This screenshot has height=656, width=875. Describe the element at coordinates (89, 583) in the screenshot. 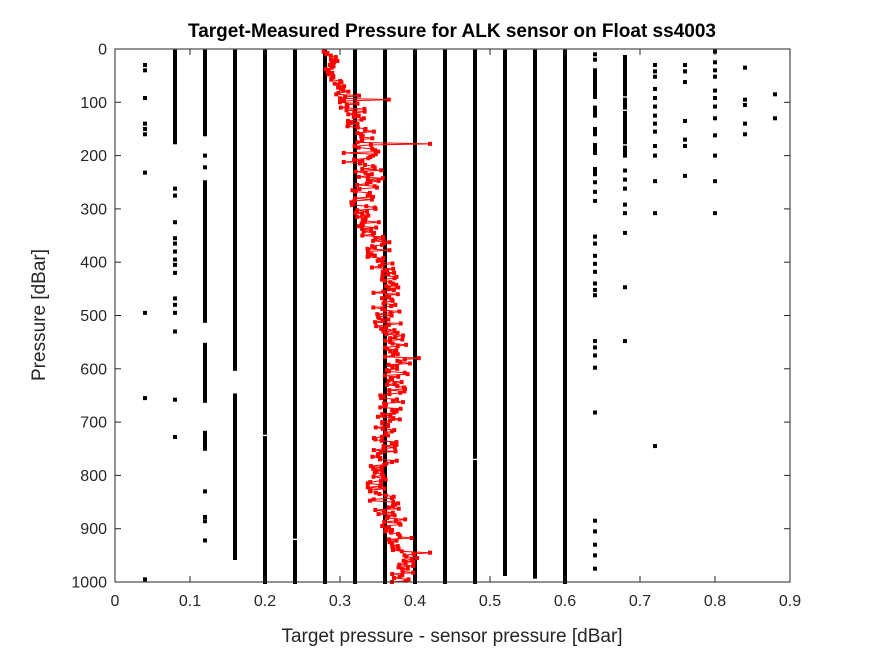

I see `y-tick-label: 1000` at that location.